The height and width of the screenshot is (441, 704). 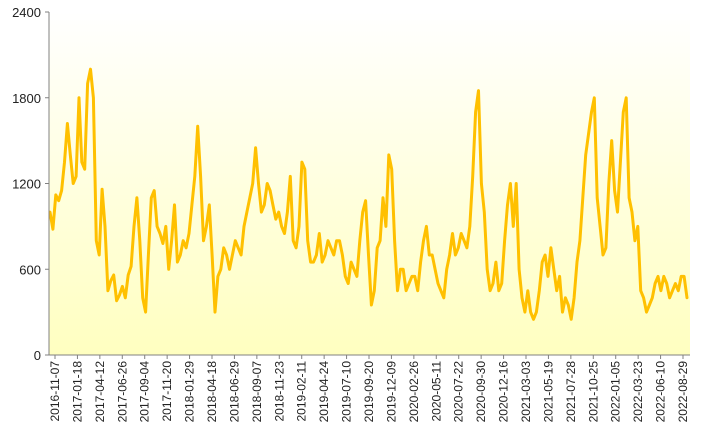 What do you see at coordinates (122, 392) in the screenshot?
I see `x-tick-label: 2017-06-26` at bounding box center [122, 392].